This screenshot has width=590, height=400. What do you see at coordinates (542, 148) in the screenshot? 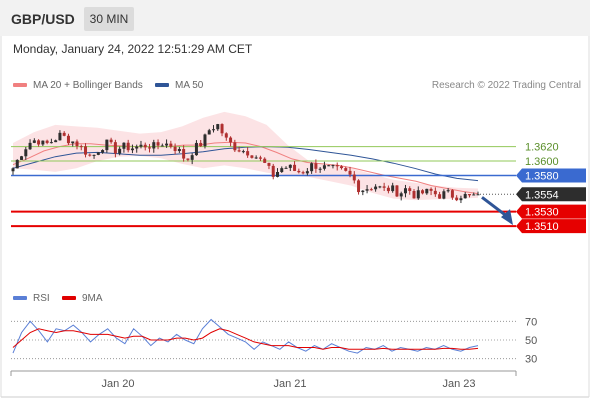
I see `level-label-1-3620: 1.3620` at bounding box center [542, 148].